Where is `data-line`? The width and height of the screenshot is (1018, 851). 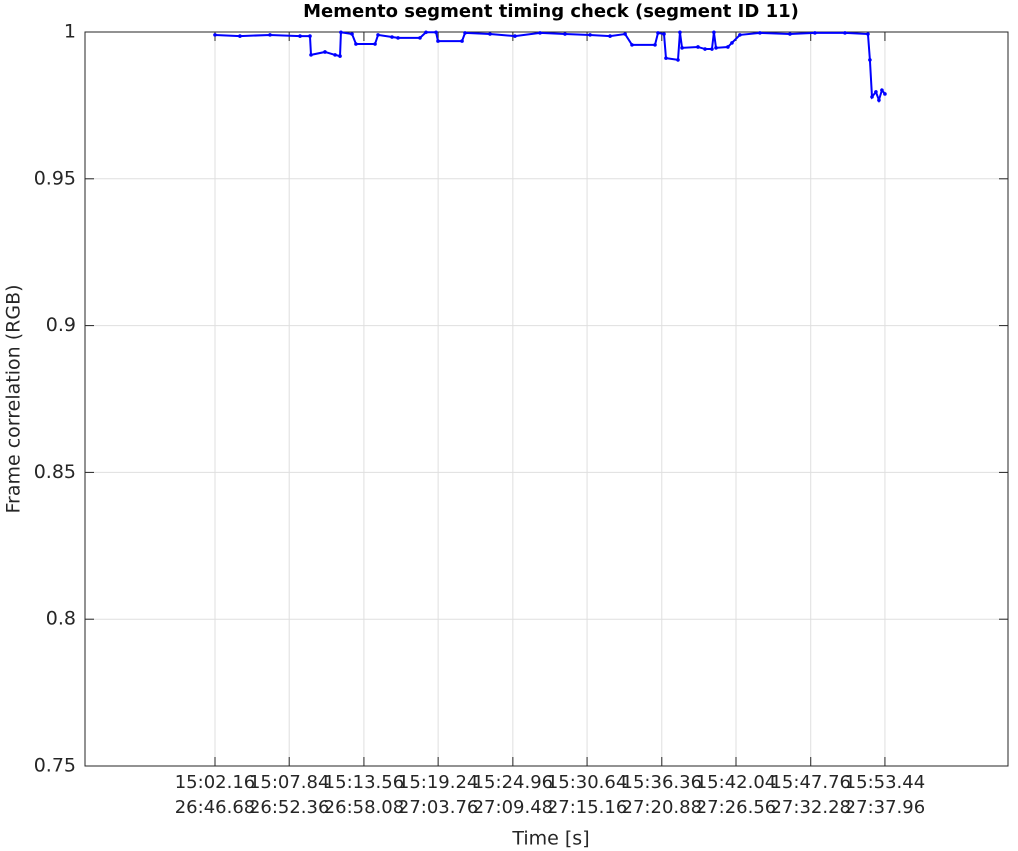 data-line is located at coordinates (550, 67).